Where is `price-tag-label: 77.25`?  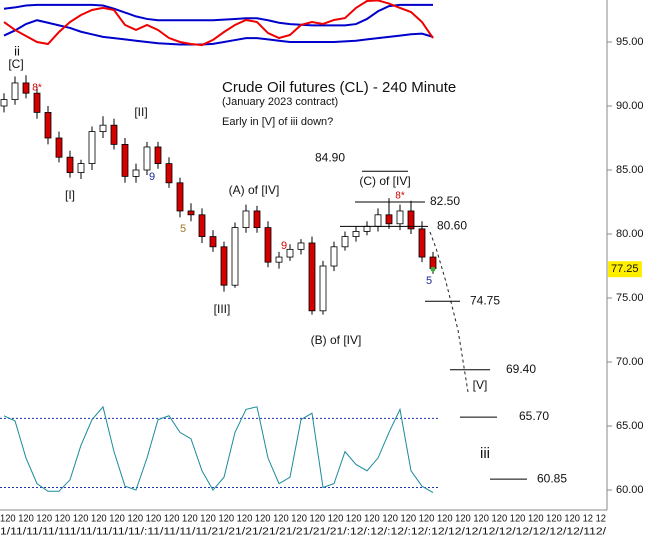
price-tag-label: 77.25 is located at coordinates (625, 269).